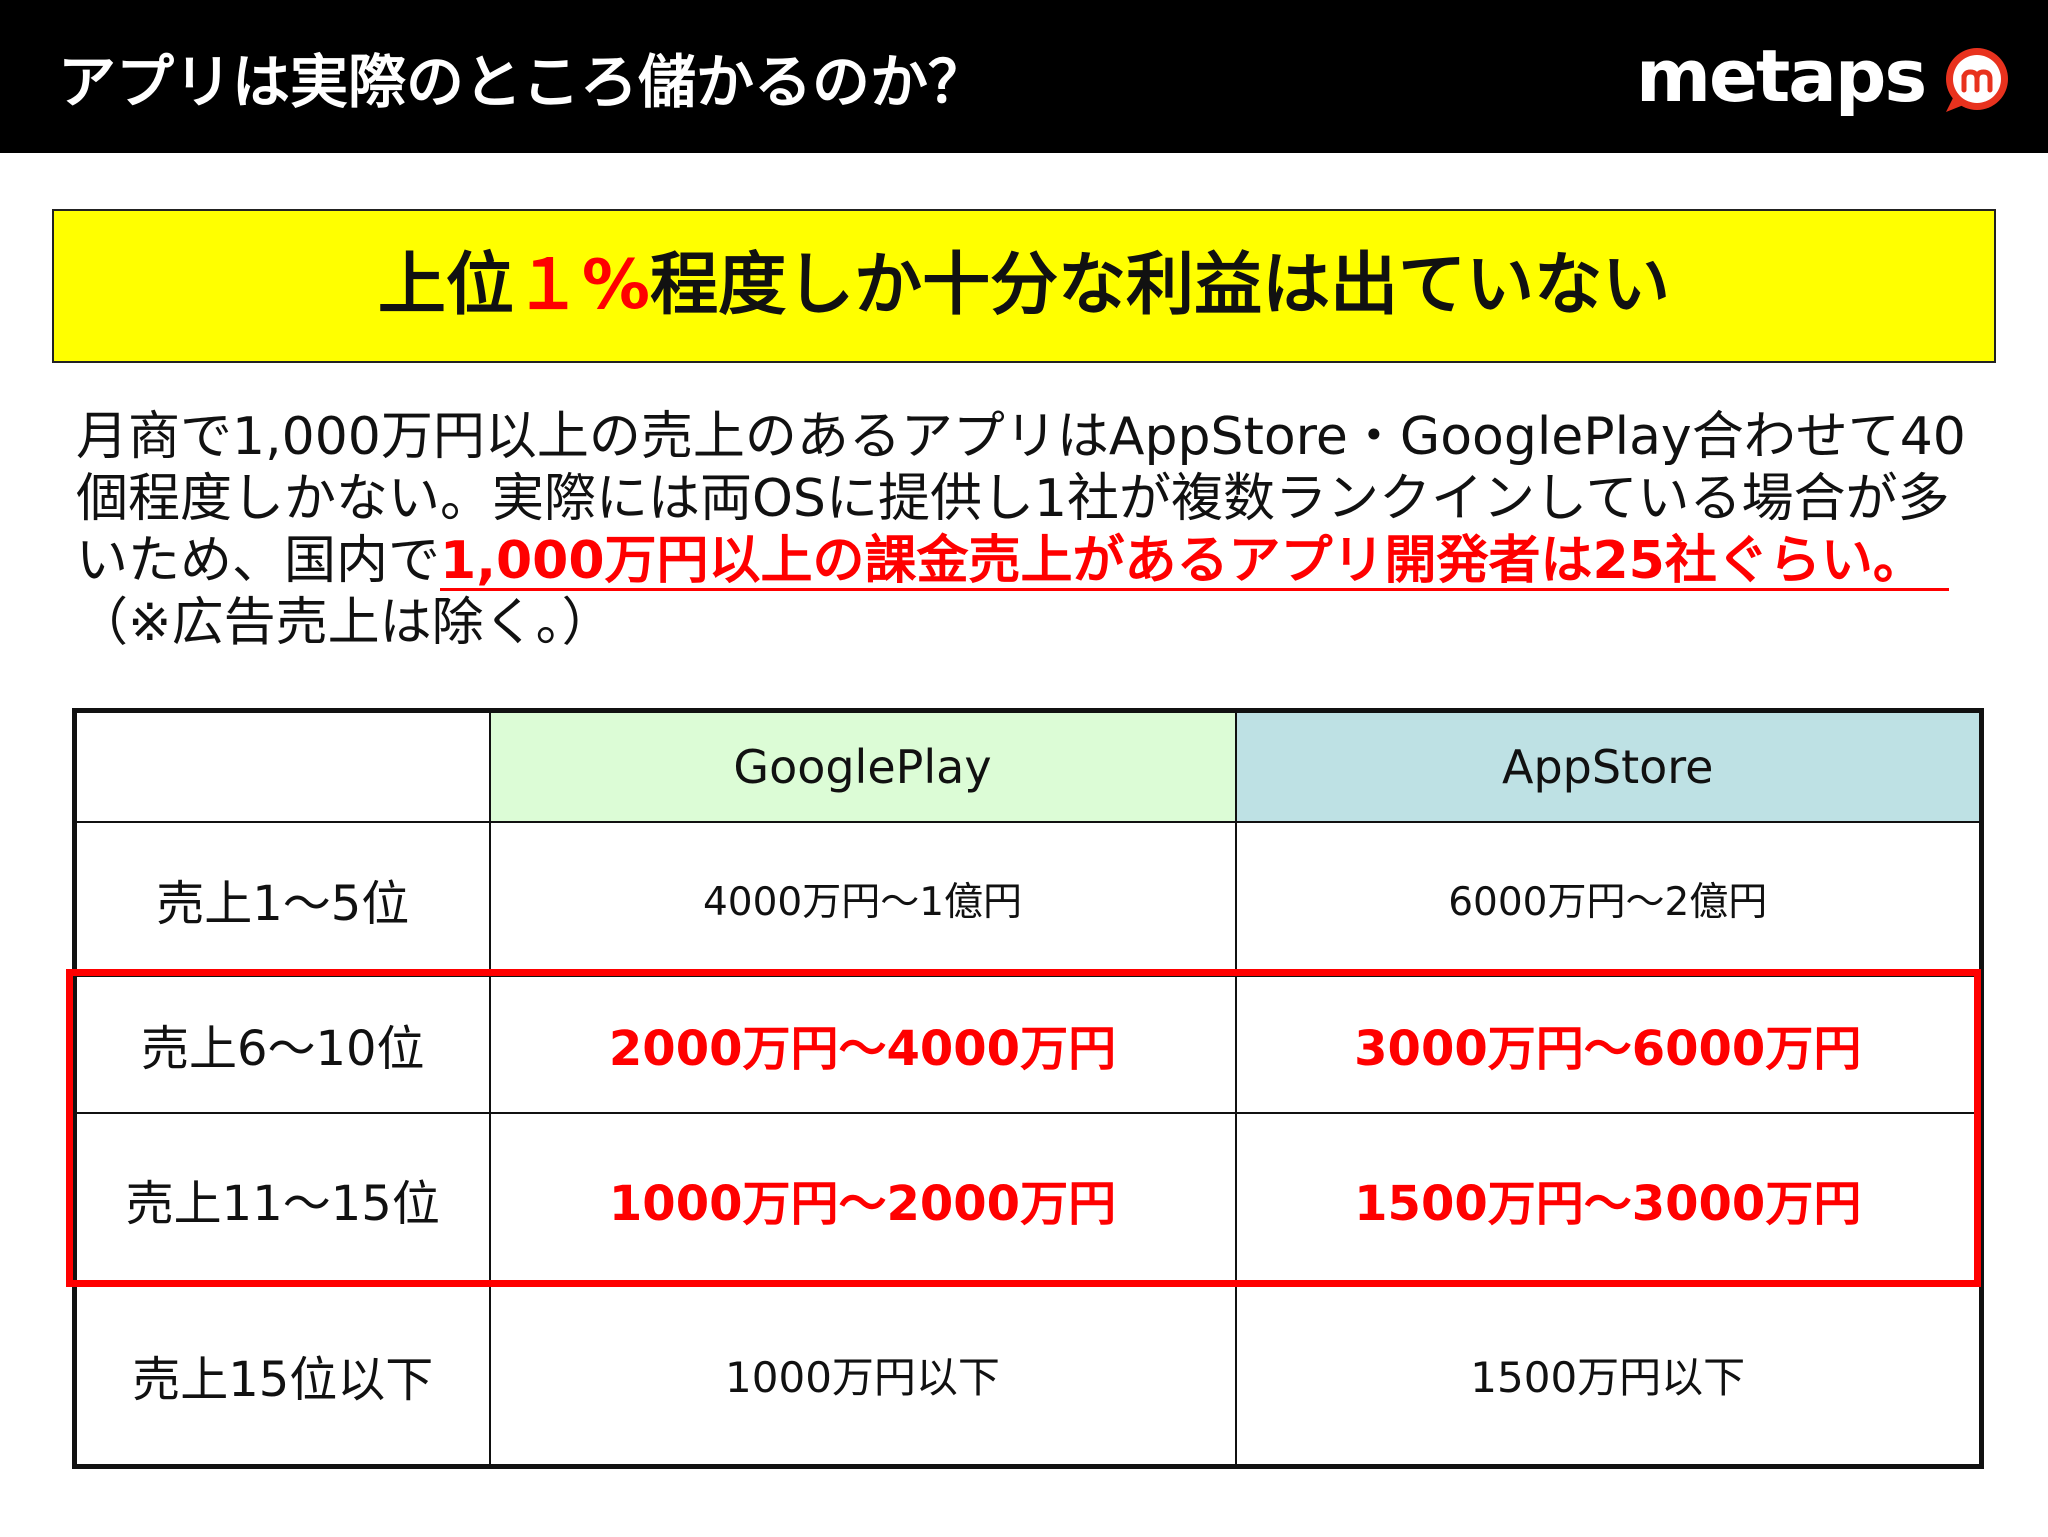 The height and width of the screenshot is (1537, 2048). What do you see at coordinates (258, 561) in the screenshot?
I see `body-line-3-plain: いため、国内で` at bounding box center [258, 561].